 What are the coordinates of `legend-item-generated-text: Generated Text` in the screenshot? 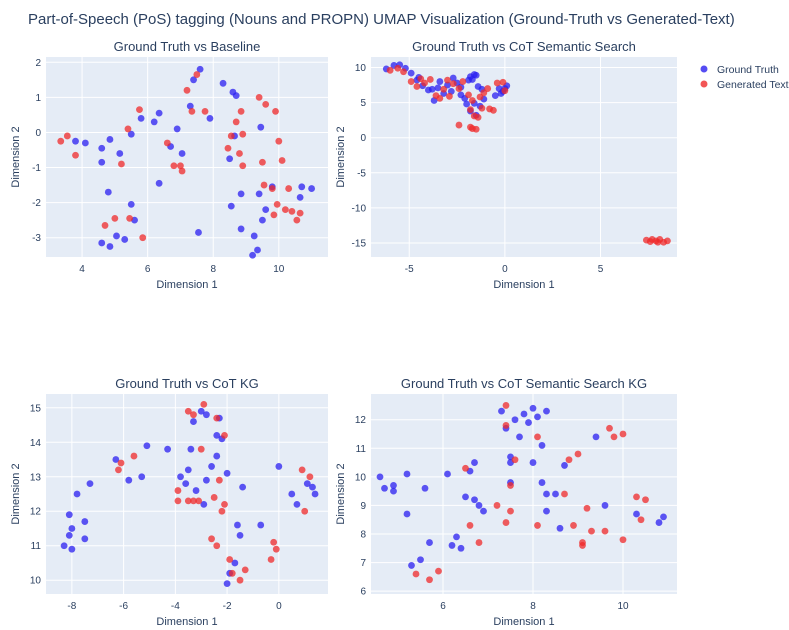 It's located at (744, 85).